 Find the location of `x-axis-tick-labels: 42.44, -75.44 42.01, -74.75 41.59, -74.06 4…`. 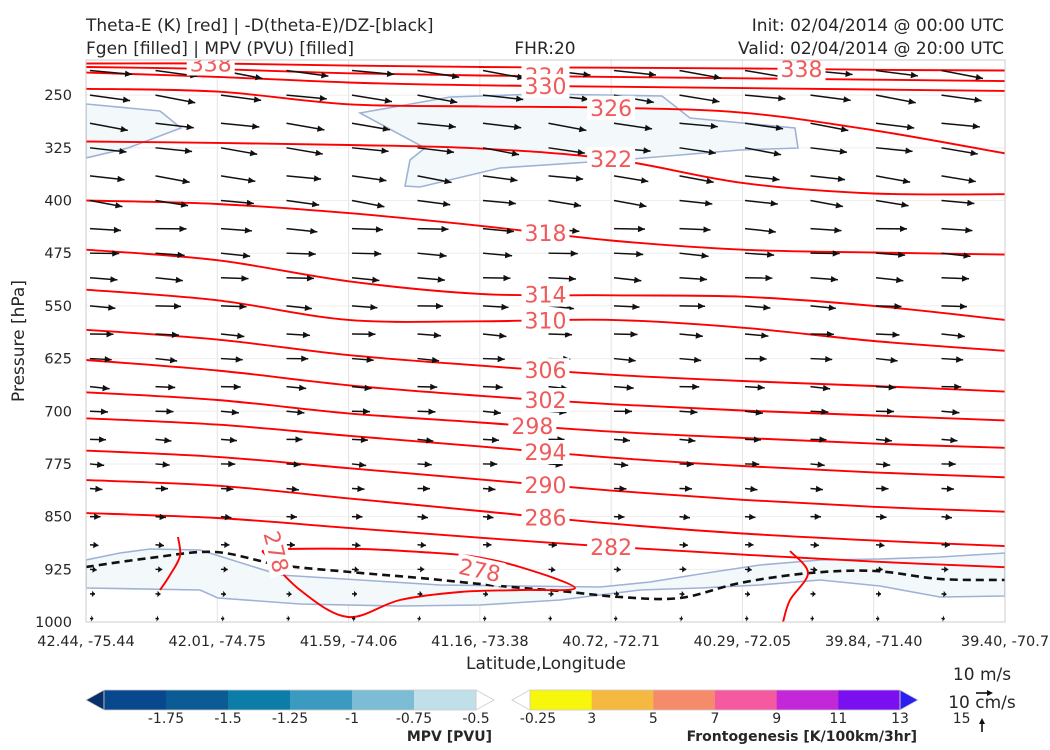

x-axis-tick-labels: 42.44, -75.44 42.01, -74.75 41.59, -74.06 4… is located at coordinates (543, 642).